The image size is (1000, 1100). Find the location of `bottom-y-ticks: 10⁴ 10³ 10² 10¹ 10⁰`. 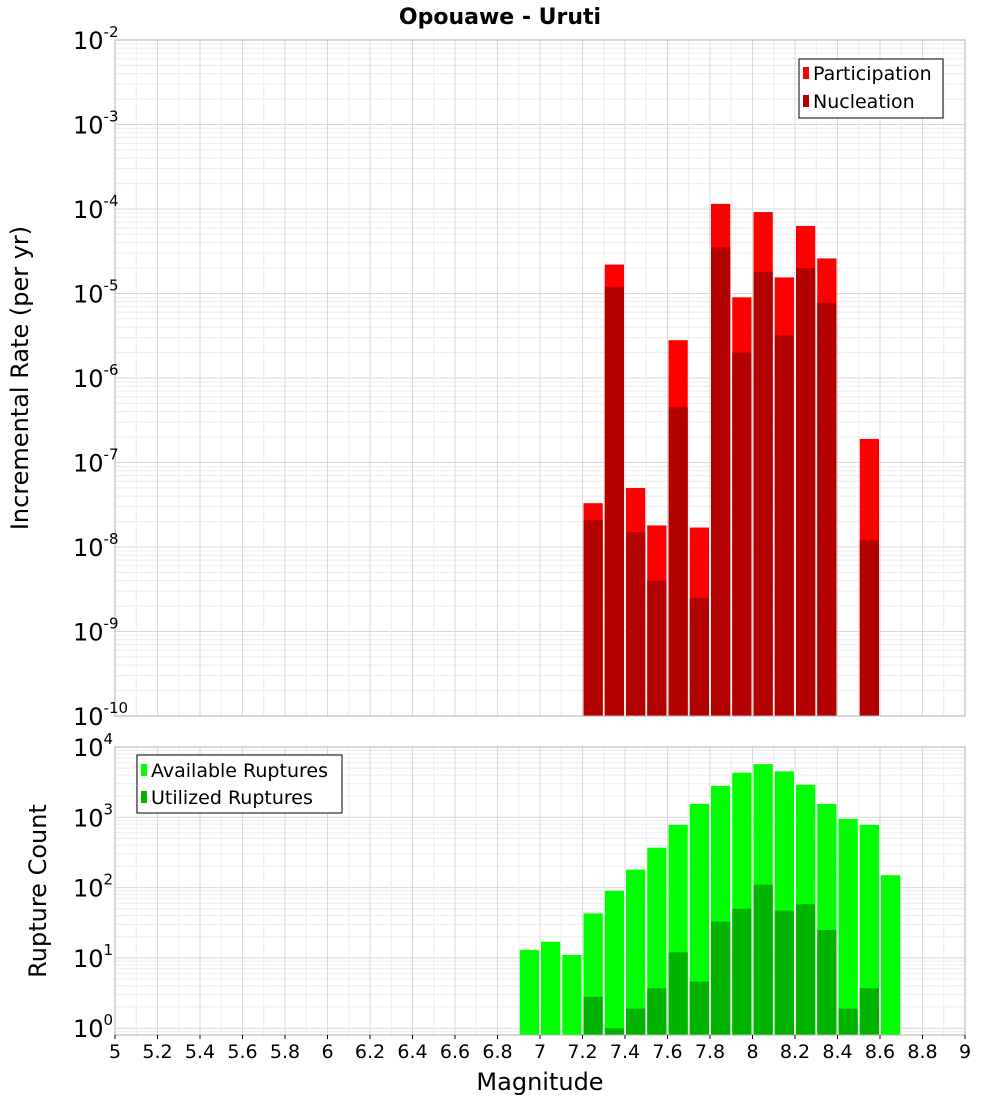

bottom-y-ticks: 10⁴ 10³ 10² 10¹ 10⁰ is located at coordinates (93, 886).